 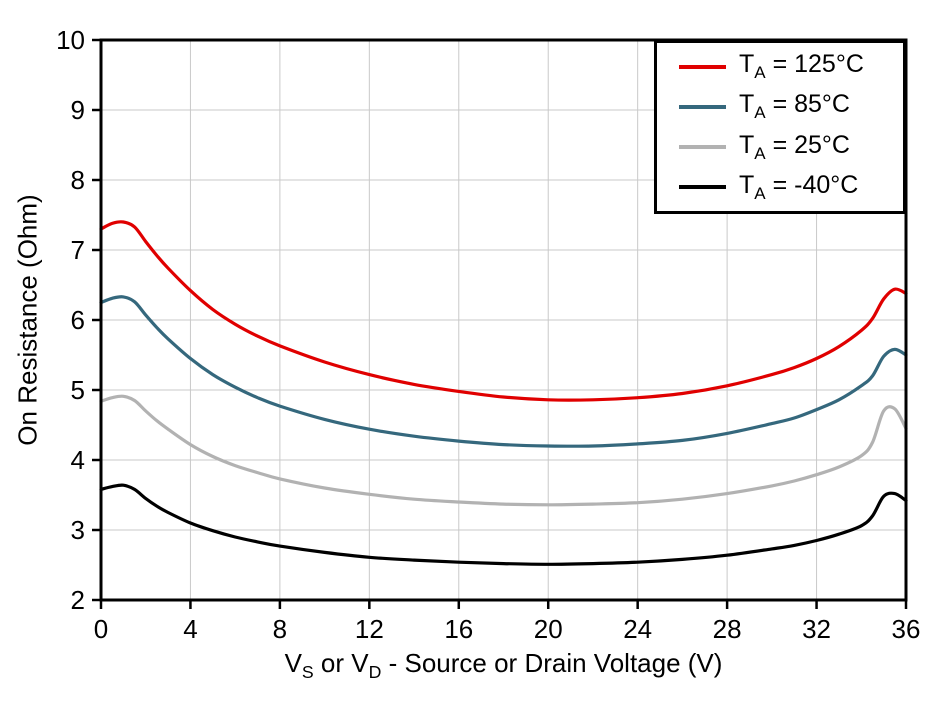 What do you see at coordinates (78, 110) in the screenshot?
I see `y-tick-label: 9` at bounding box center [78, 110].